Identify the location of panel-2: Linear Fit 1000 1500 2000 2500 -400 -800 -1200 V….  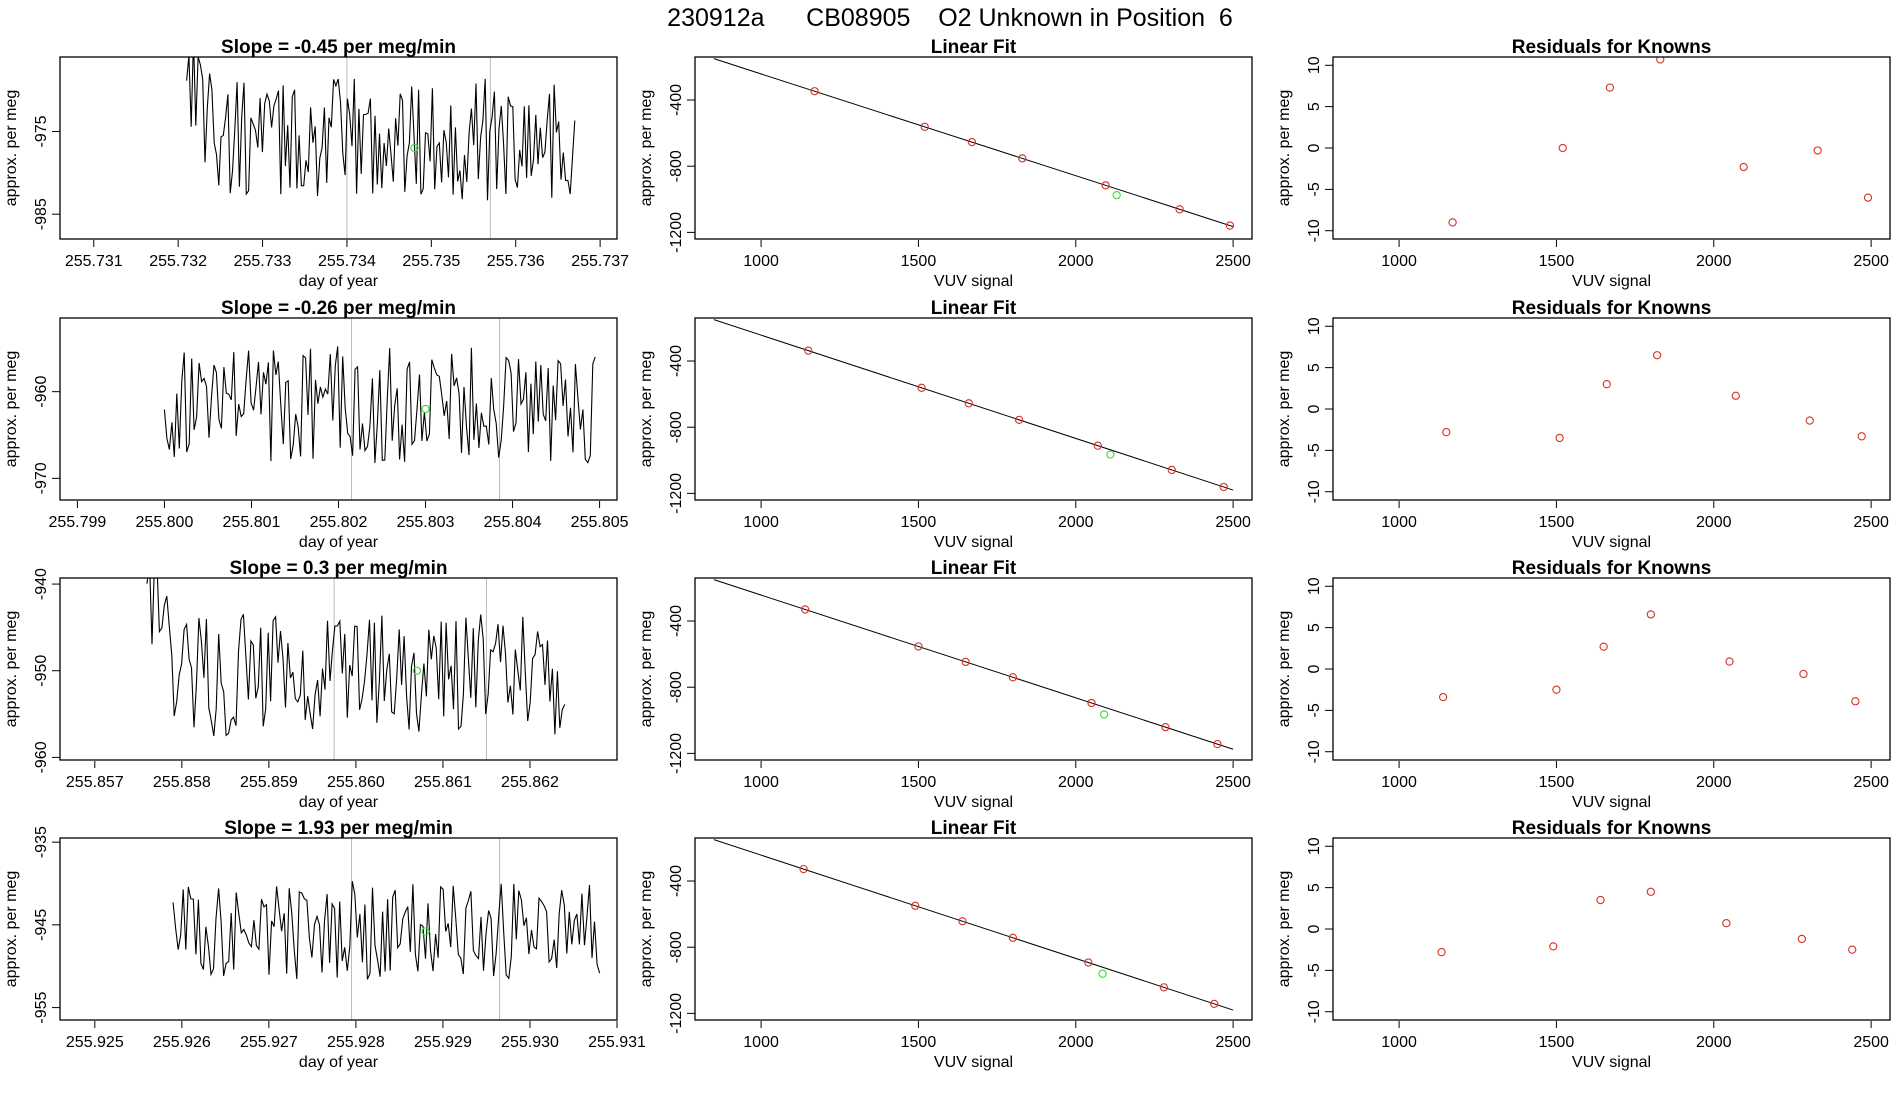
(945, 163).